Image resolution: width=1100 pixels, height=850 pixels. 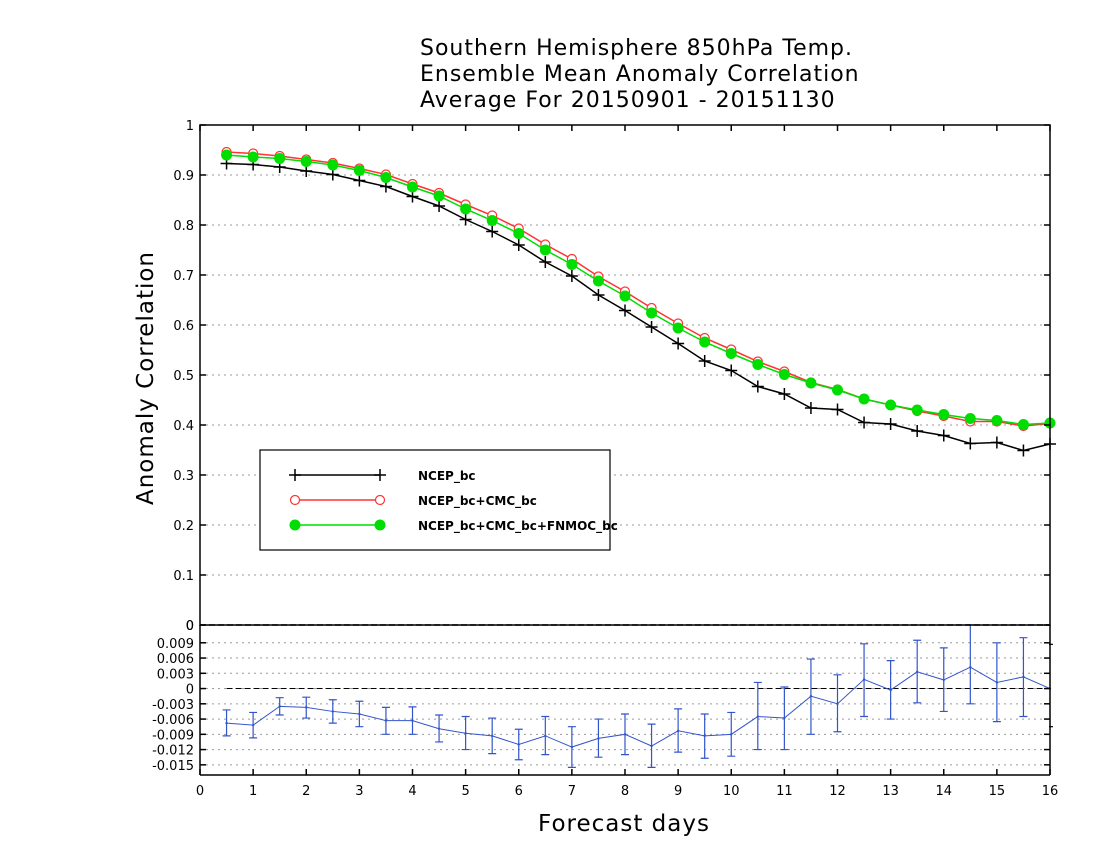 I want to click on y-tick-label: 0.5, so click(x=183, y=376).